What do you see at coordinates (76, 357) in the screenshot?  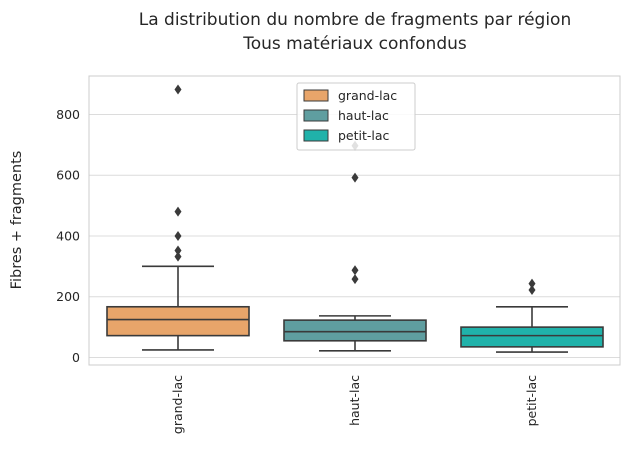 I see `y-tick-label-0: 0` at bounding box center [76, 357].